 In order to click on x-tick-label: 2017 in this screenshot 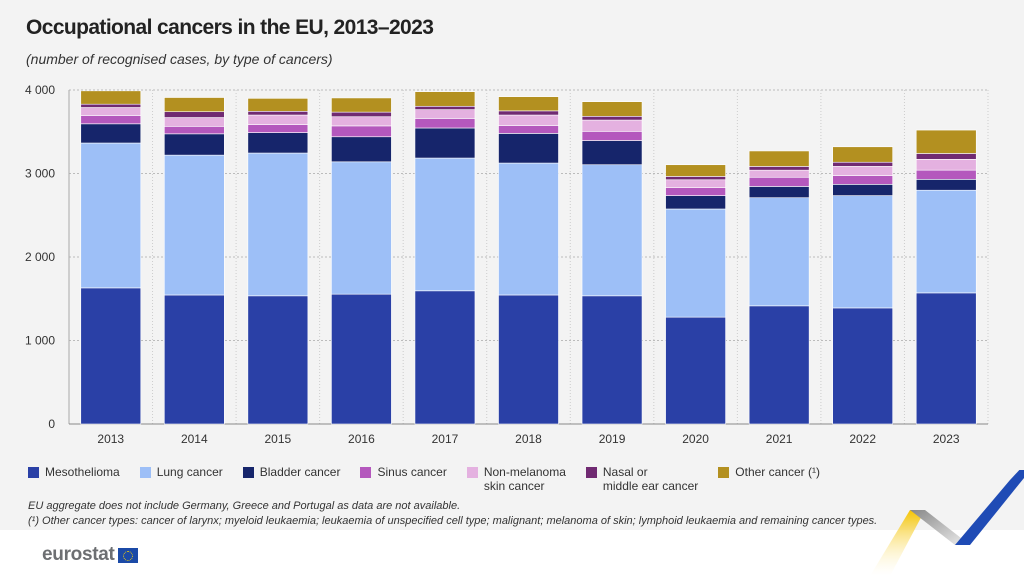, I will do `click(445, 439)`.